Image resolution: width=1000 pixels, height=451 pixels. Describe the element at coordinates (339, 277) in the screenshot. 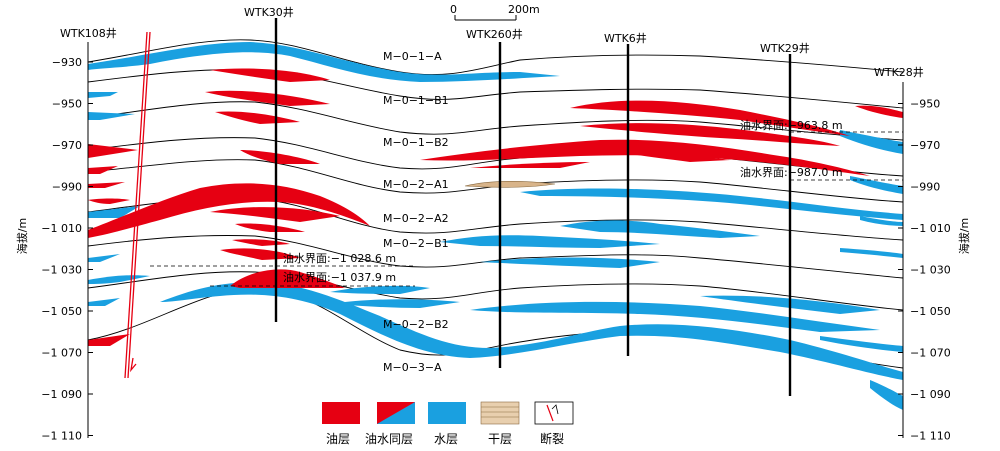

I see `owc-label: 油水界面:−1 037.9 m` at that location.